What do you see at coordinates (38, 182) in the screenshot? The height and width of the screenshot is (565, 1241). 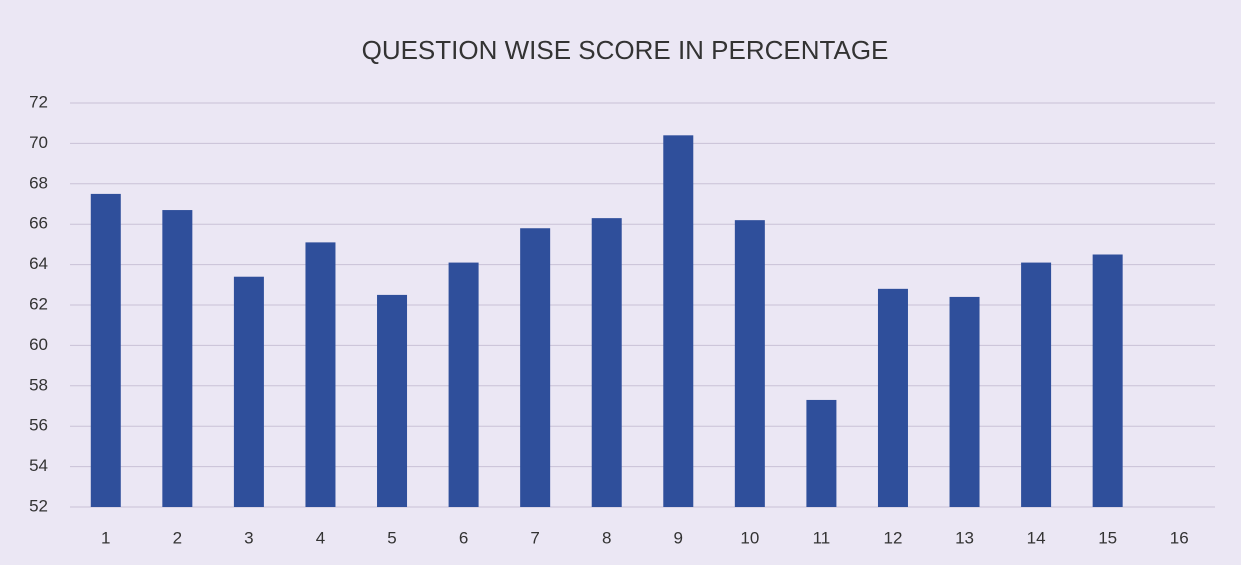 I see `y-tick-label: 68` at bounding box center [38, 182].